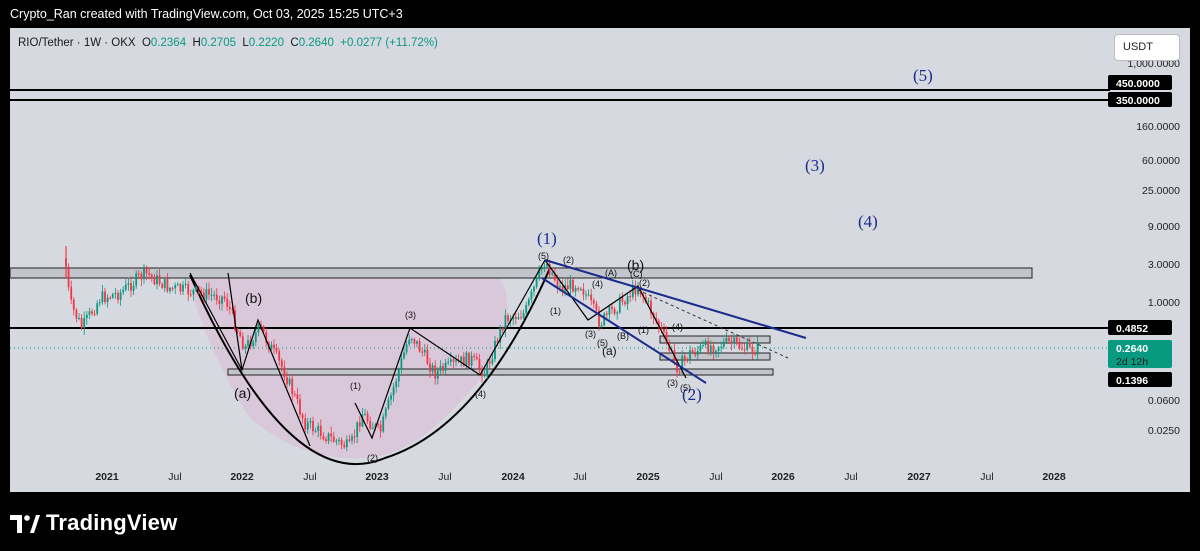 This screenshot has width=1200, height=551. What do you see at coordinates (25, 524) in the screenshot?
I see `tradingview-icon` at bounding box center [25, 524].